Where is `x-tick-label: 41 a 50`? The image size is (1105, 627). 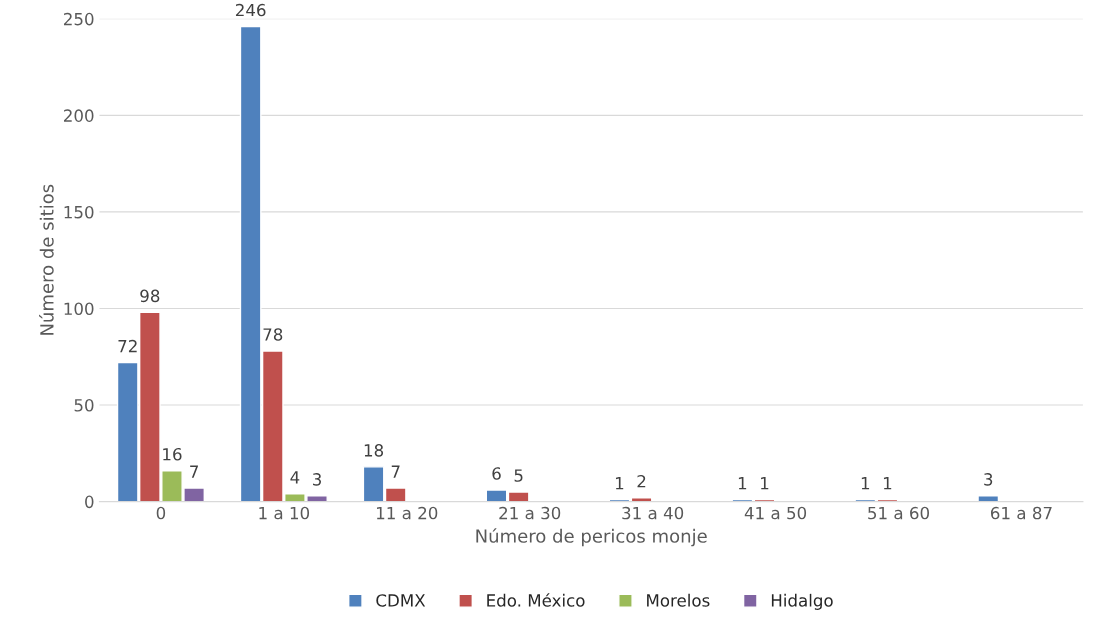
x-tick-label: 41 a 50 is located at coordinates (775, 513).